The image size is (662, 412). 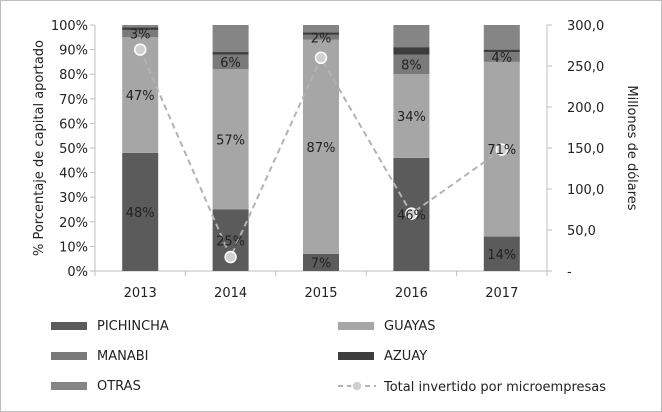 I want to click on data-label: 6%, so click(x=230, y=63).